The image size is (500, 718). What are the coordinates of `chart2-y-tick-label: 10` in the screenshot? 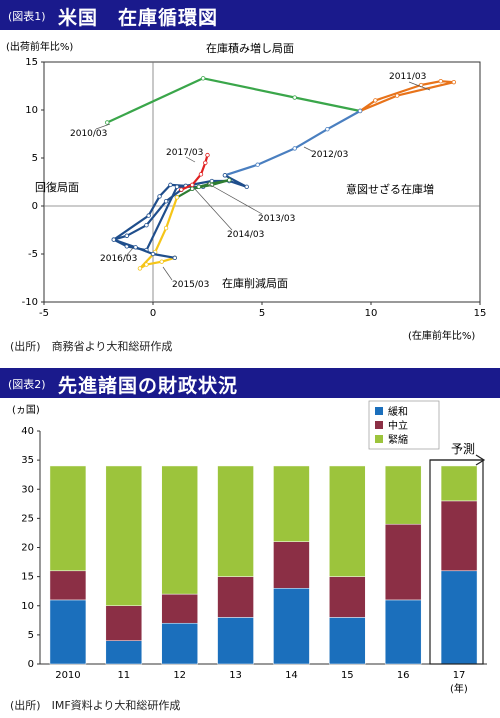 It's located at (27, 606).